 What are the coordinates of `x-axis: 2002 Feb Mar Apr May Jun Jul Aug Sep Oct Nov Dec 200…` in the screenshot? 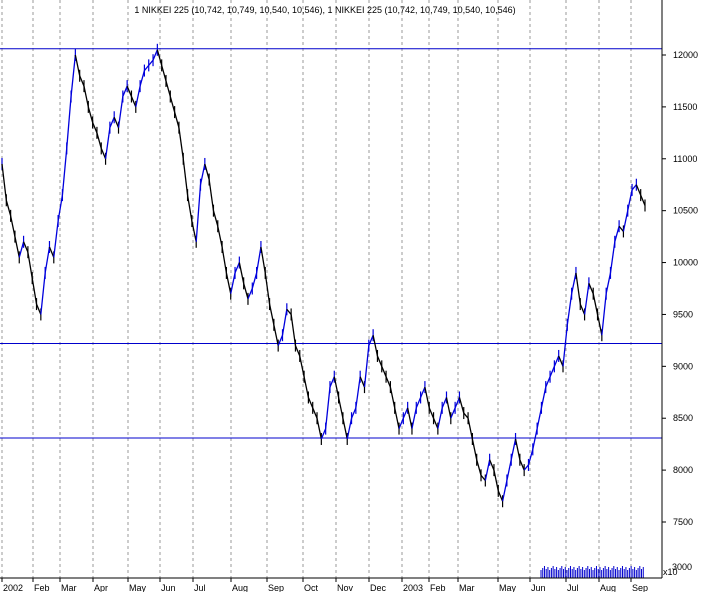 It's located at (324, 585).